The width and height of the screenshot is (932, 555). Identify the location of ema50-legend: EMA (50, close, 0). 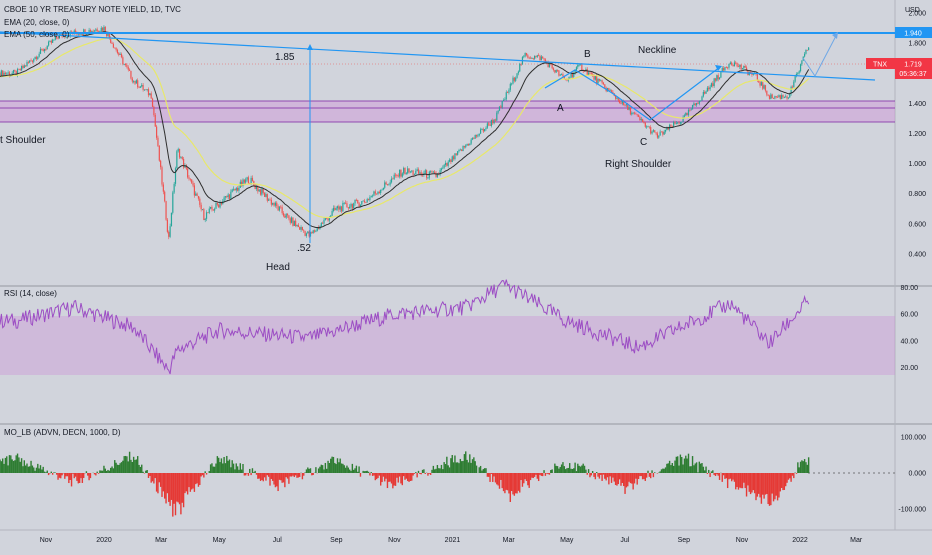
(37, 34).